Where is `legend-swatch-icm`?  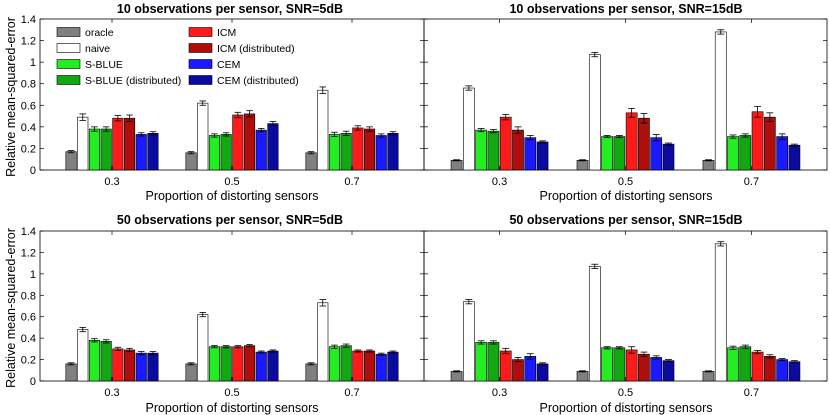
legend-swatch-icm is located at coordinates (200, 32).